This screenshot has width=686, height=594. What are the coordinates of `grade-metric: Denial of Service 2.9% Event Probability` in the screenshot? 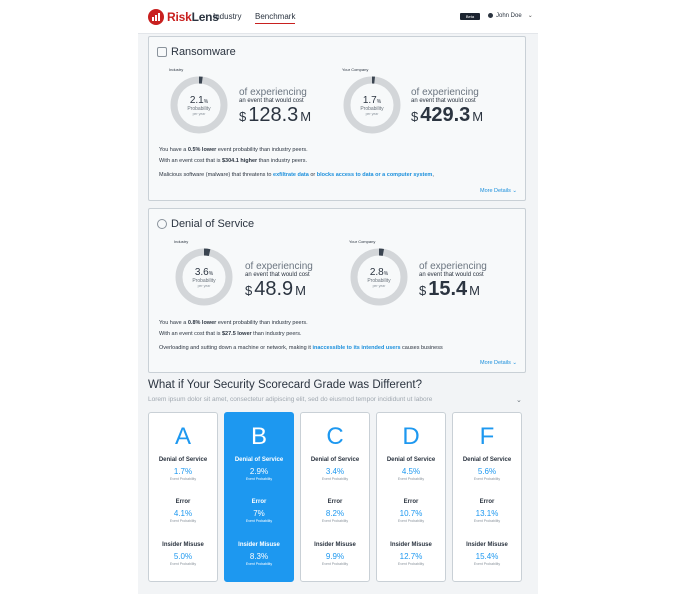 It's located at (259, 469).